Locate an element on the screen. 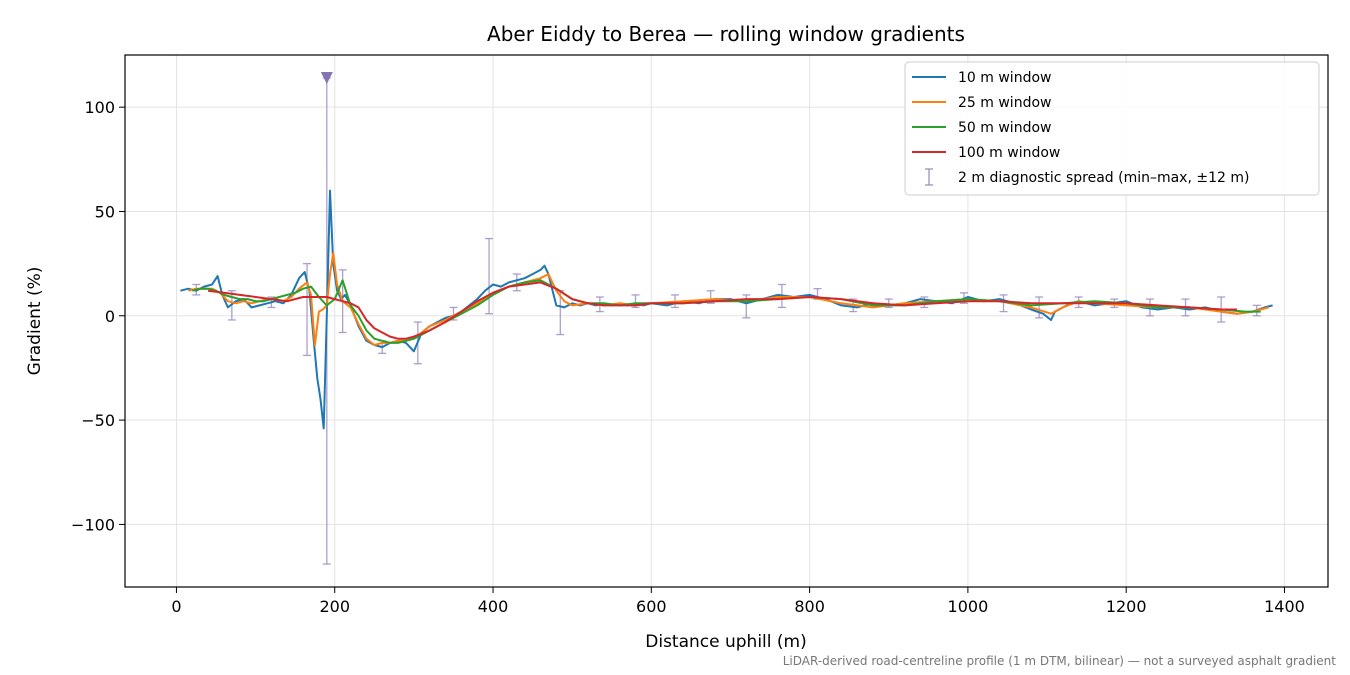 The width and height of the screenshot is (1350, 675). series-line-50-m-window is located at coordinates (726, 311).